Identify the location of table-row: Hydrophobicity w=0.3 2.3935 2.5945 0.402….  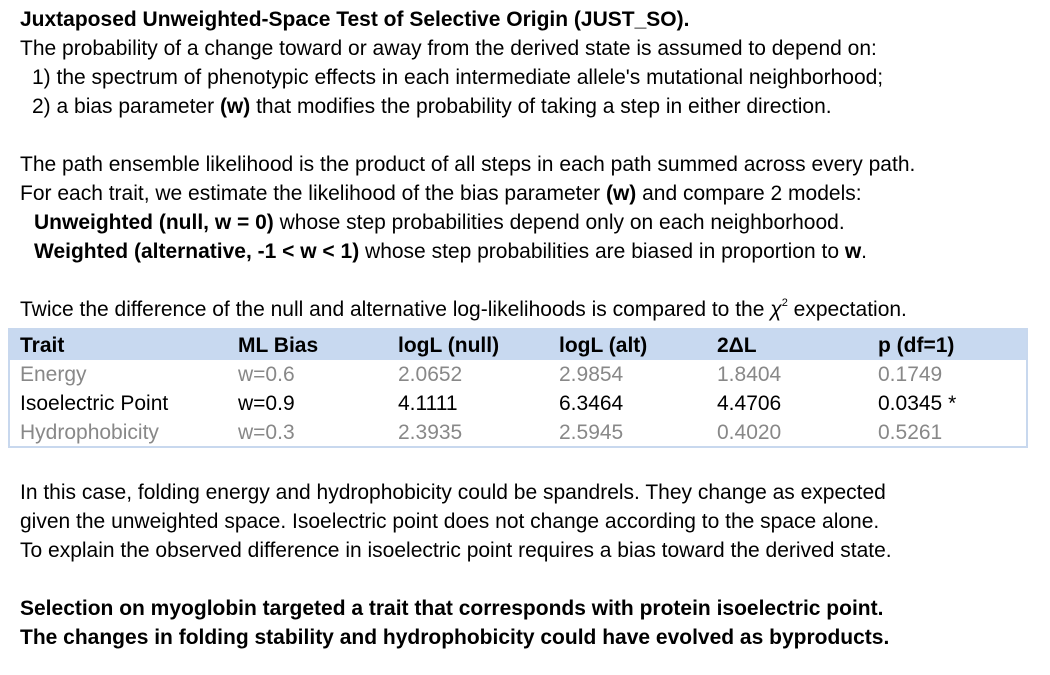
(518, 432).